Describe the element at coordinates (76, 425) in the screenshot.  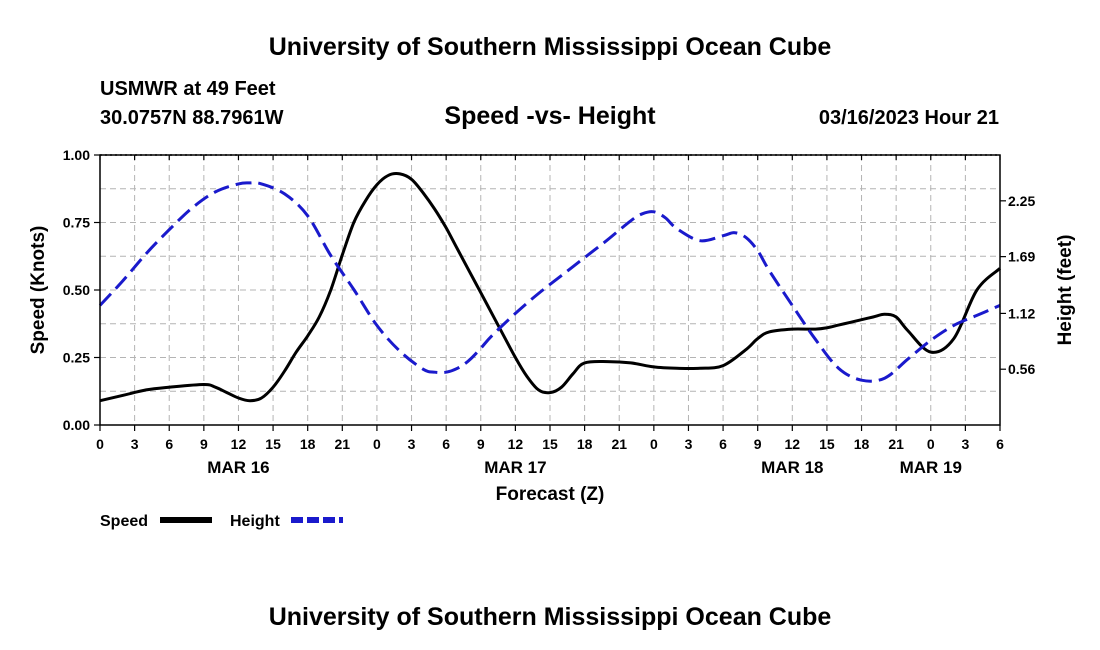
I see `y-tick-label: 0.00` at that location.